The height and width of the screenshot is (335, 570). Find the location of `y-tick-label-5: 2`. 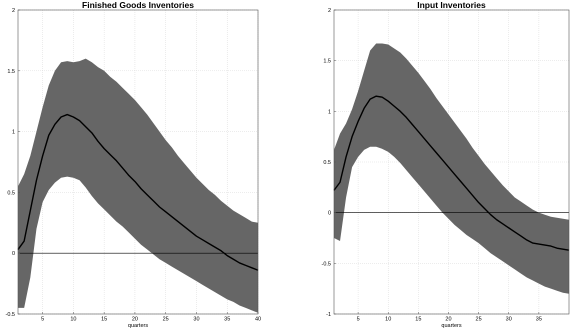

y-tick-label-5: 2 is located at coordinates (13, 11).